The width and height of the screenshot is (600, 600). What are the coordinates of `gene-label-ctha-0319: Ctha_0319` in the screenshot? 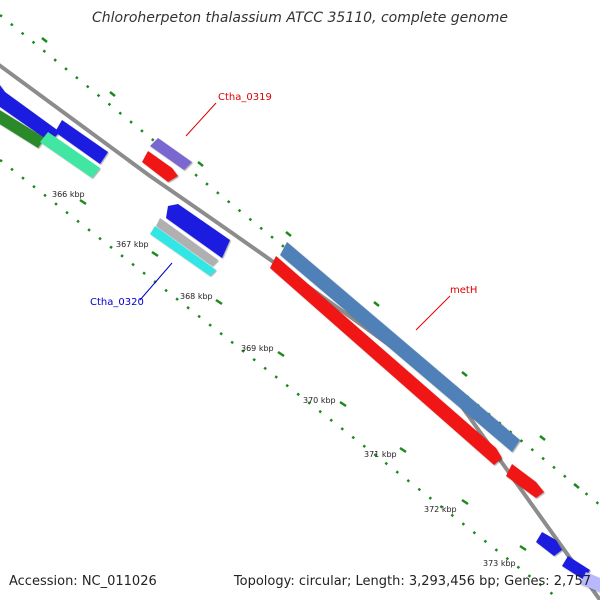 It's located at (245, 97).